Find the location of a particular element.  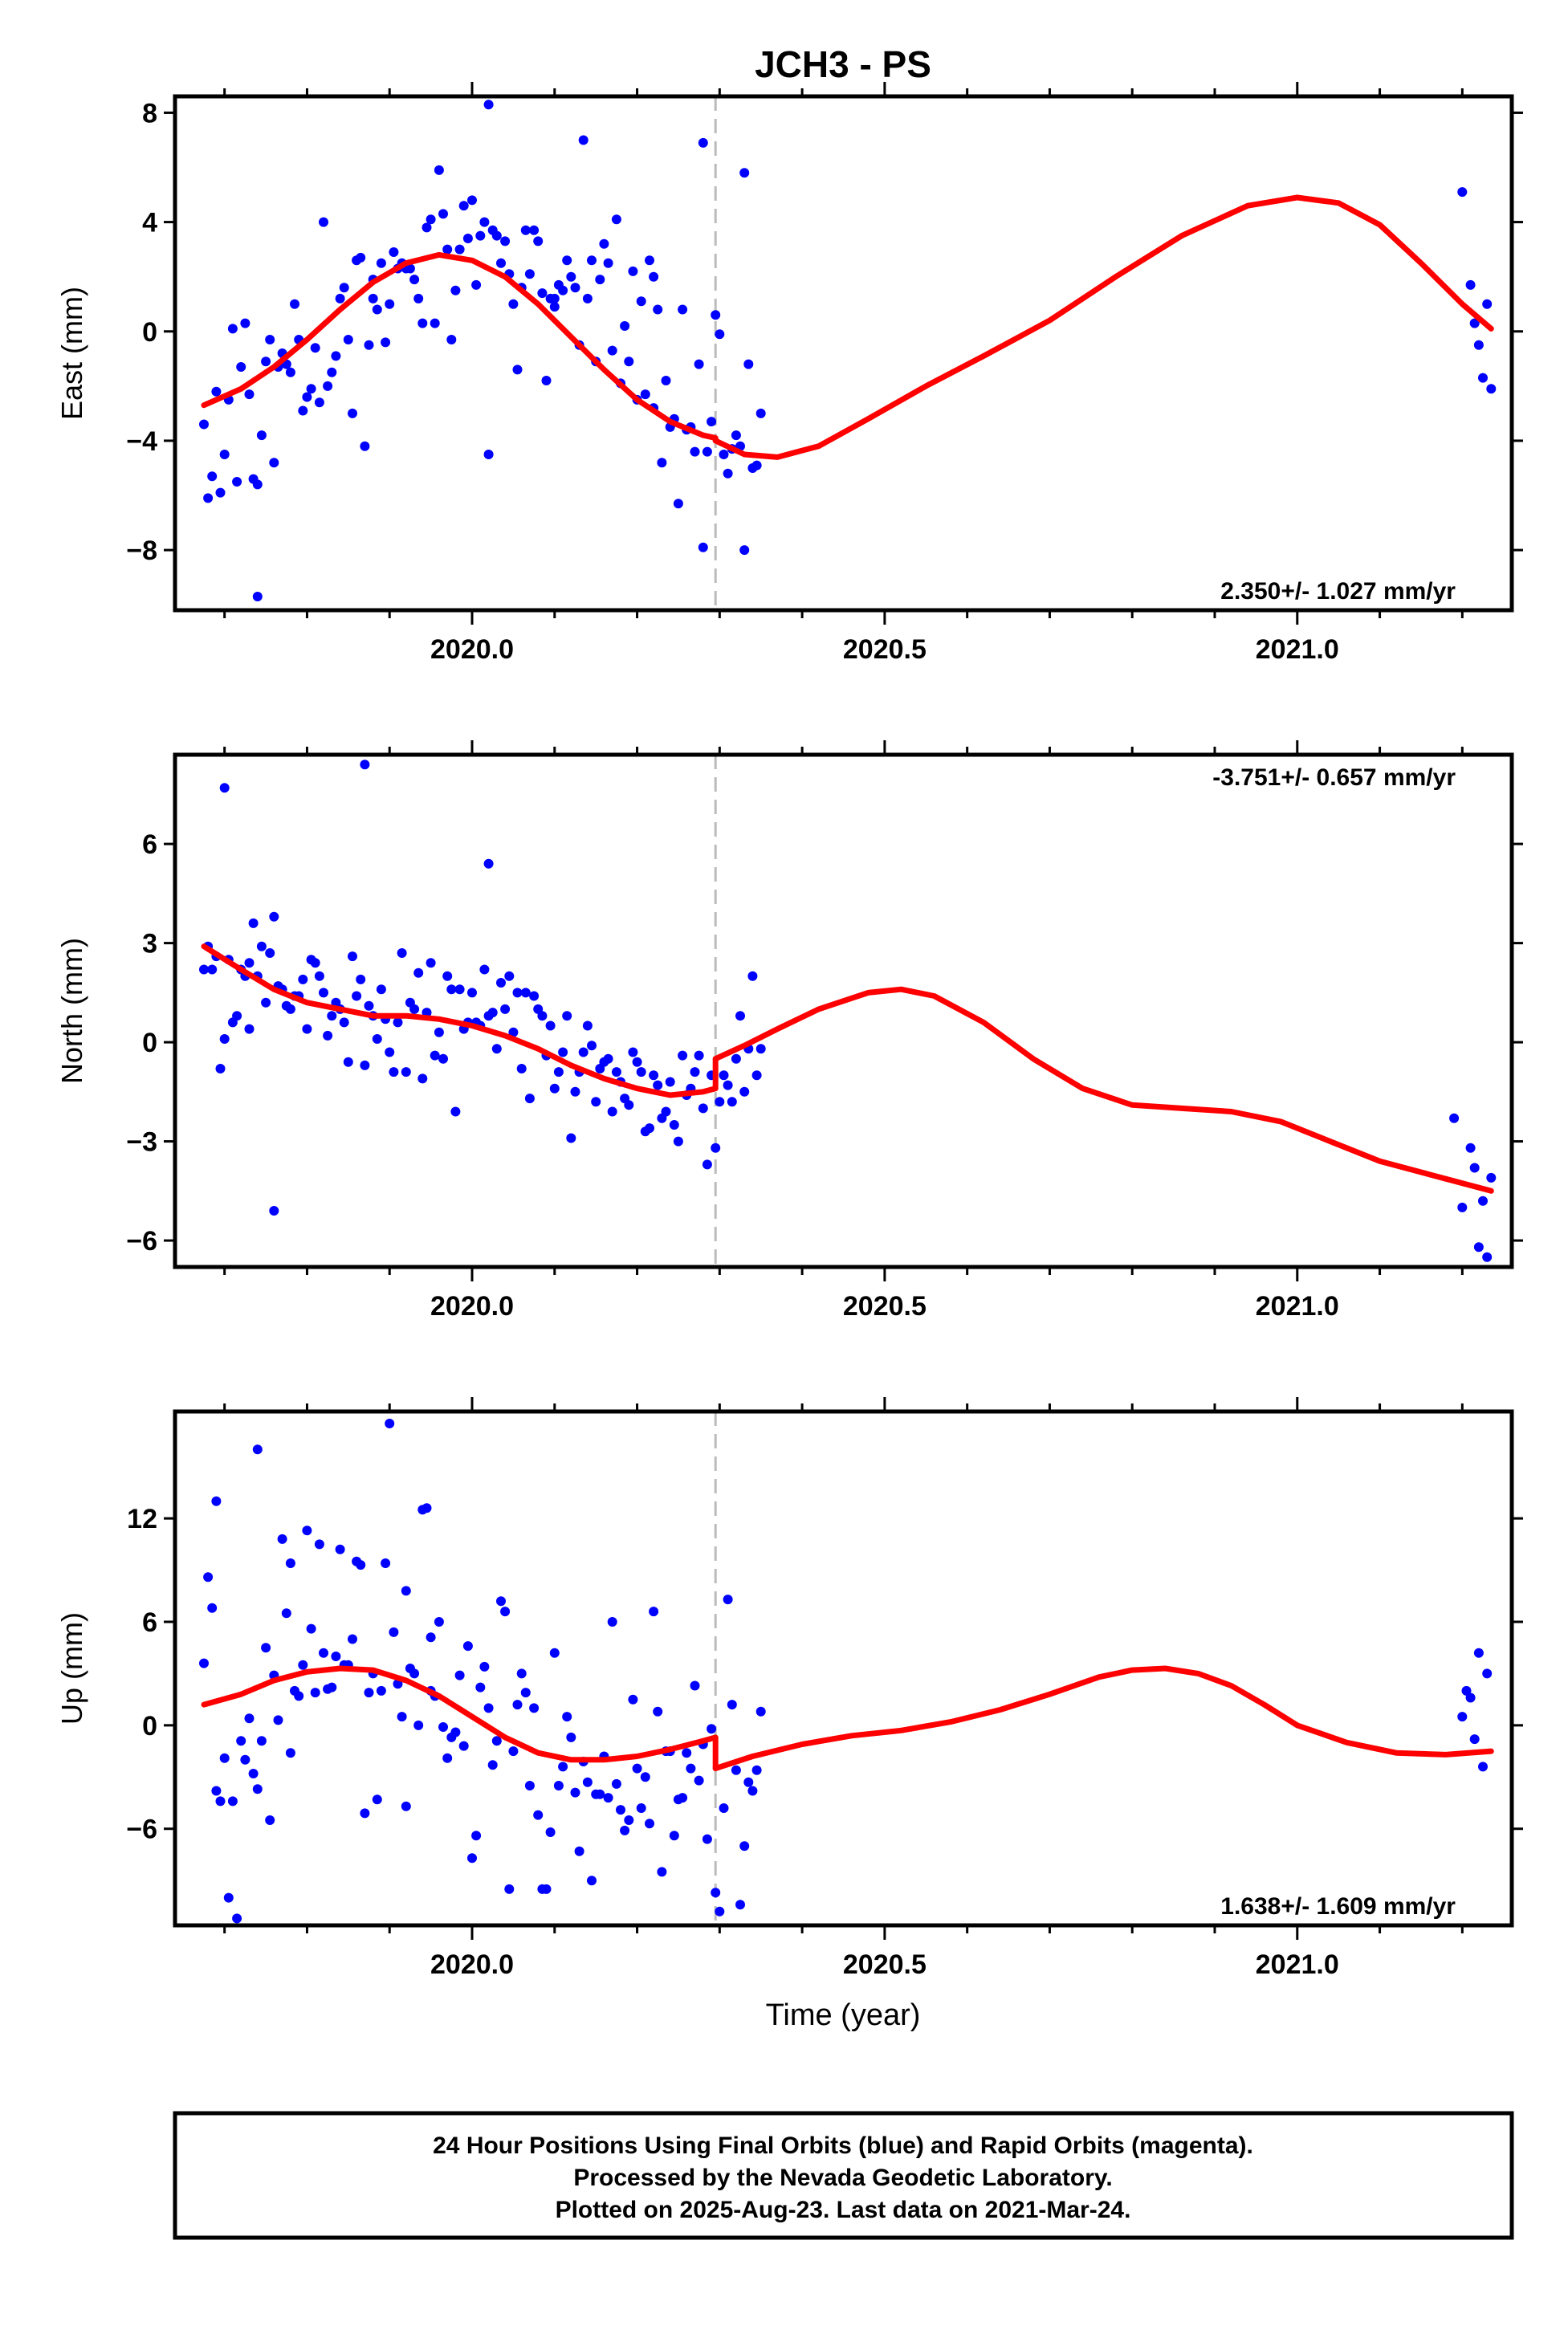

east-xtick-label: 2020.5 is located at coordinates (885, 649).